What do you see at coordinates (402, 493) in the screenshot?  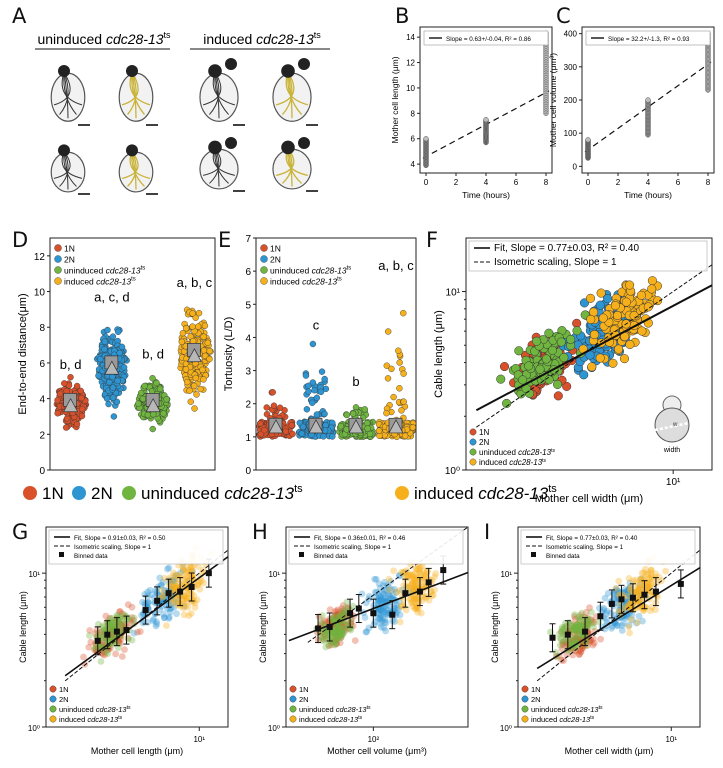 I see `legend-induced-marker` at bounding box center [402, 493].